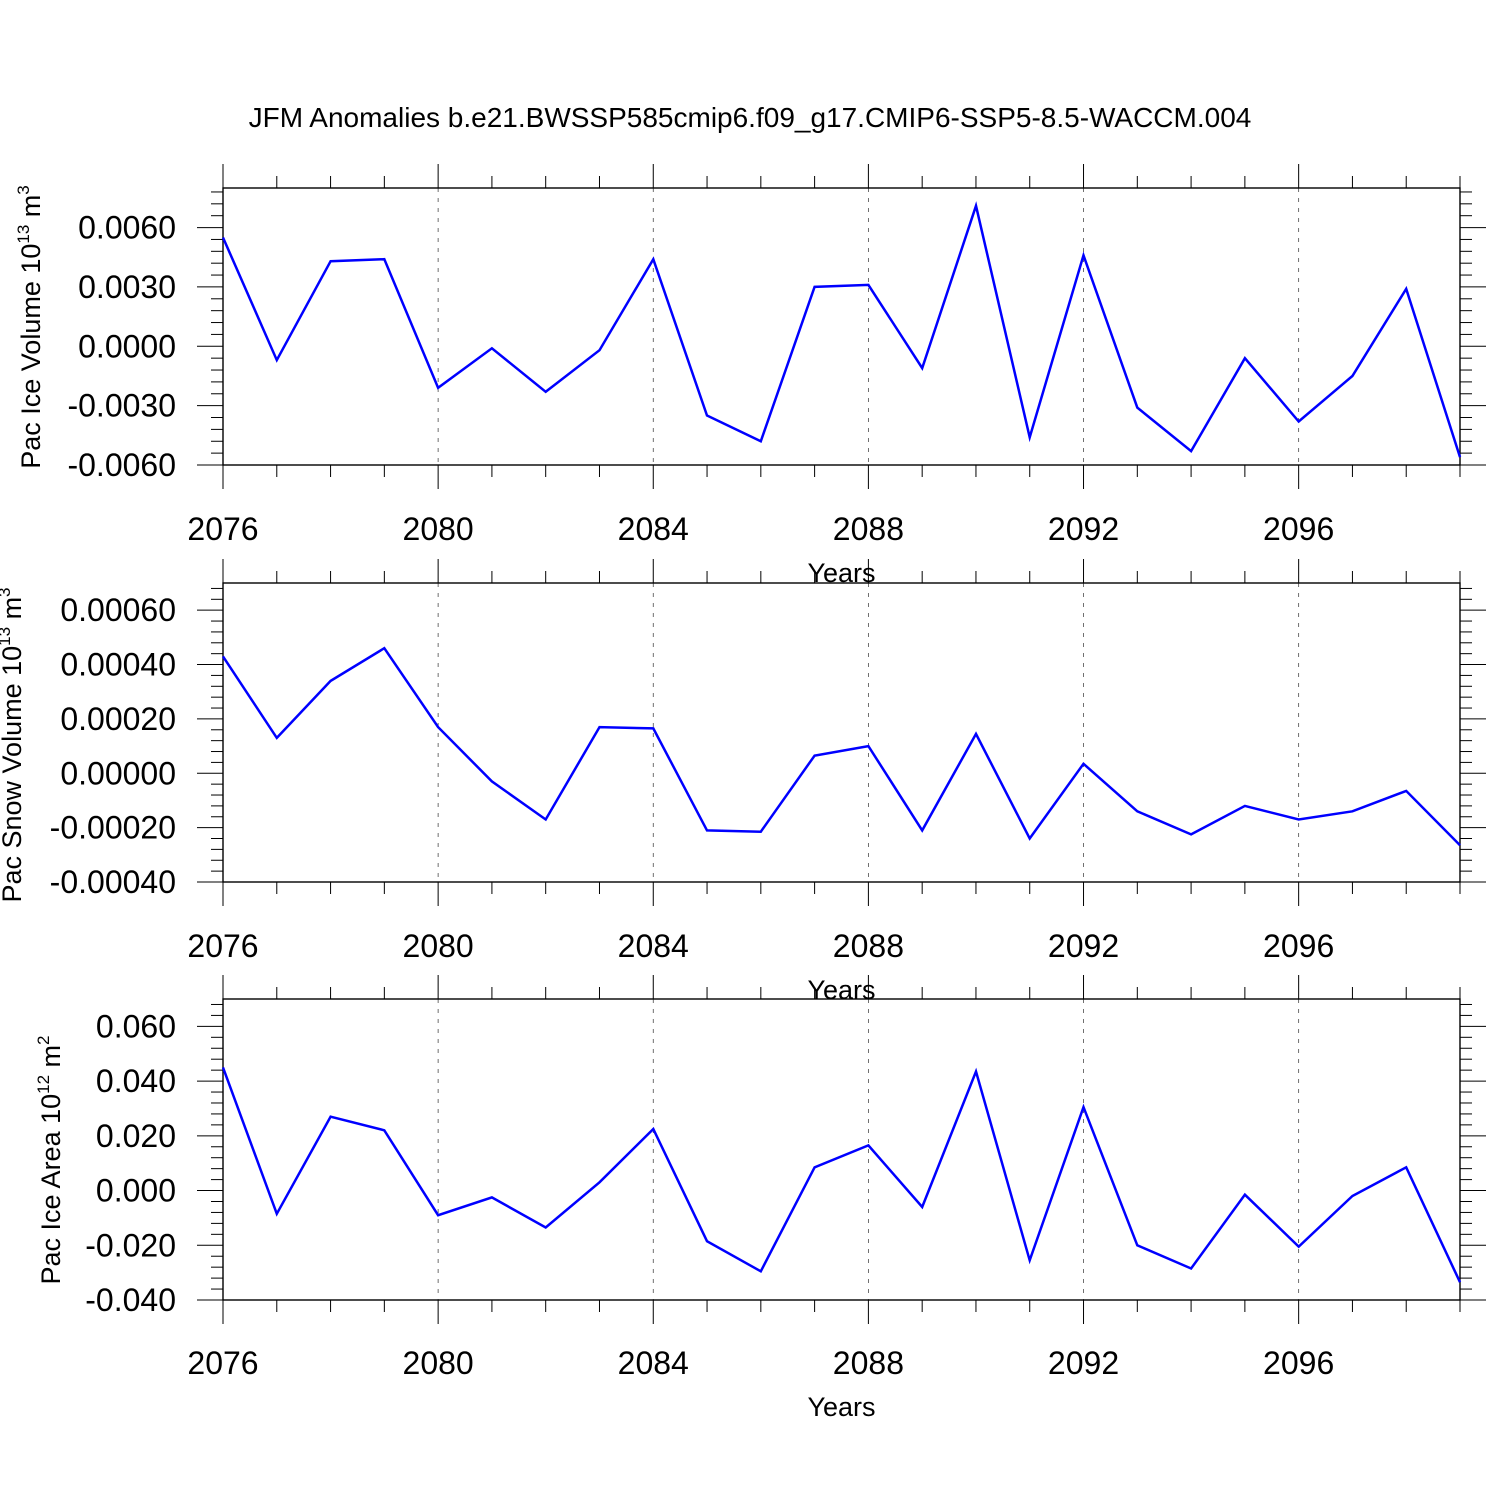  Describe the element at coordinates (121, 465) in the screenshot. I see `y-tick-label: -0.0060` at that location.